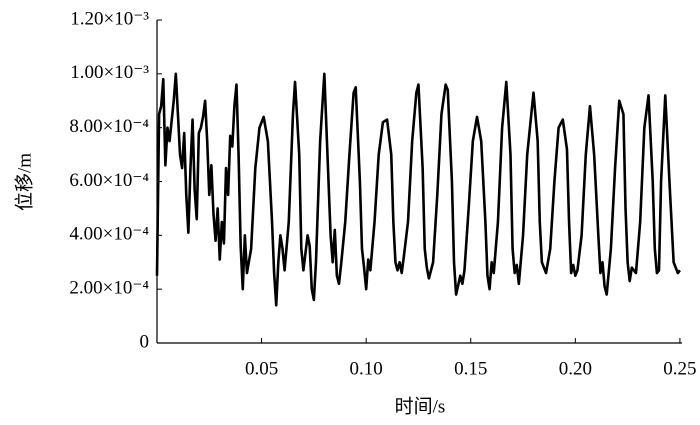 The image size is (700, 425). Describe the element at coordinates (261, 368) in the screenshot. I see `x-tick-label: 0.05` at that location.